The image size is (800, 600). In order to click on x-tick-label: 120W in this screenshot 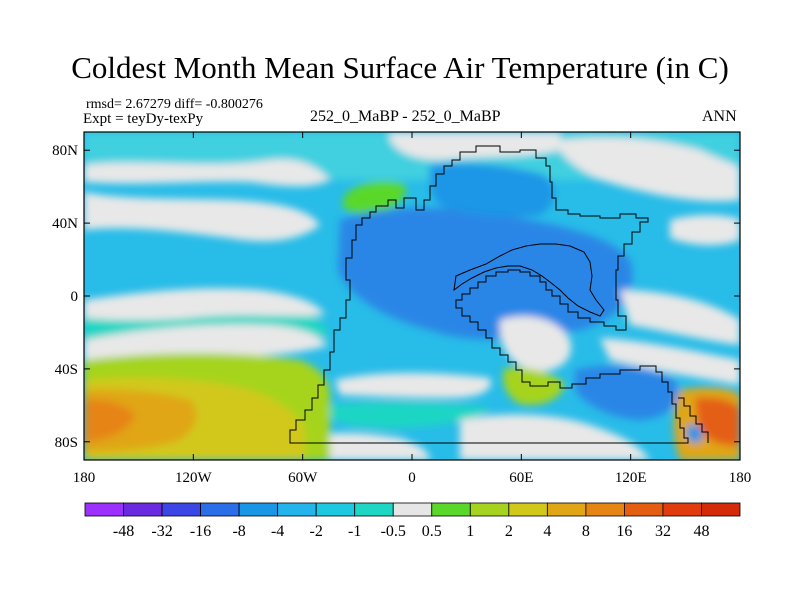, I will do `click(194, 478)`.